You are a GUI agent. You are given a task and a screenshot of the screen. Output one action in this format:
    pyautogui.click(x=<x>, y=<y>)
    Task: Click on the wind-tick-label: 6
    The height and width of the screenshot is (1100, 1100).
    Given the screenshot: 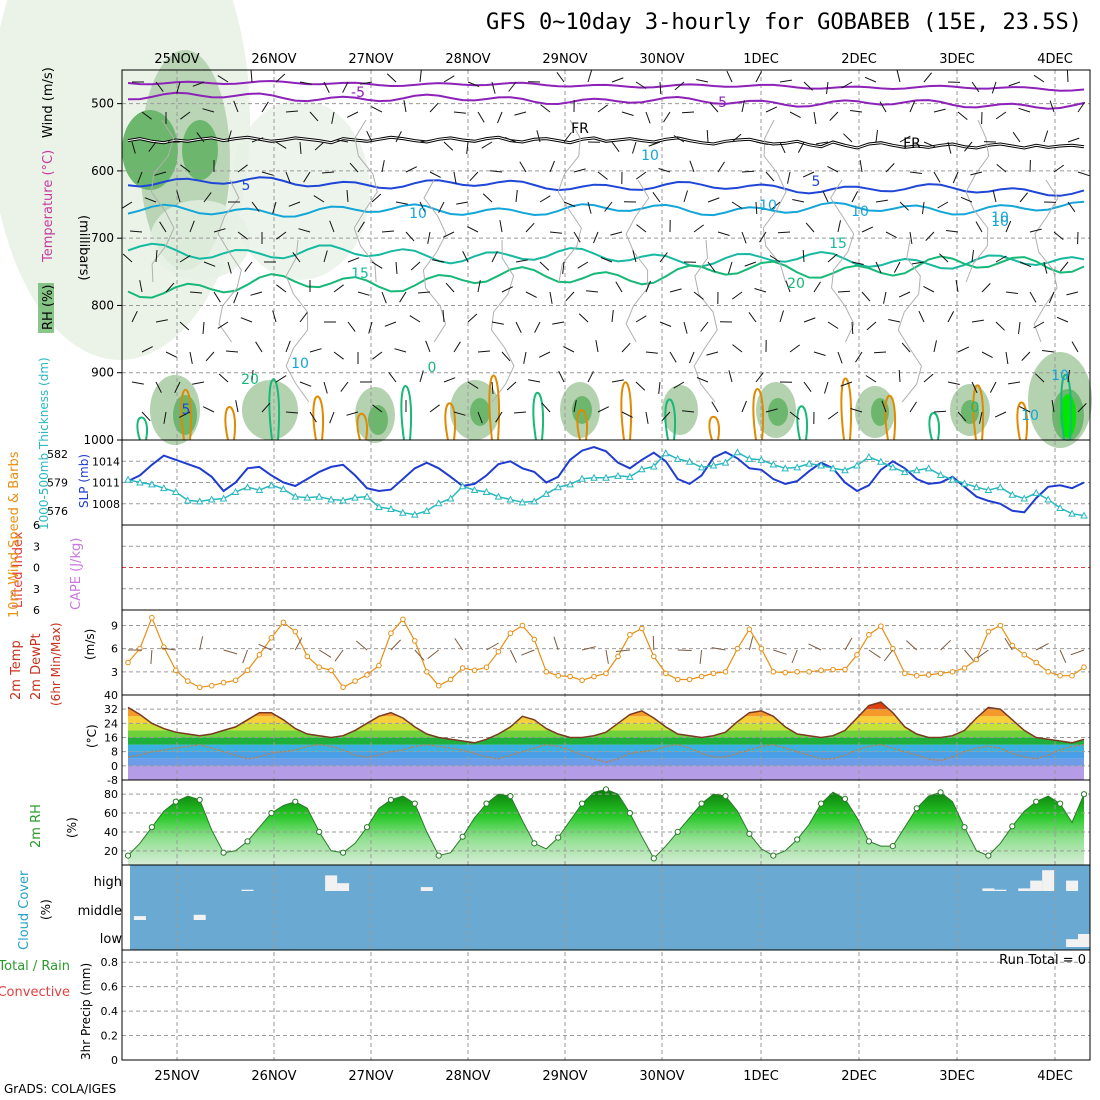 What is the action you would take?
    pyautogui.click(x=114, y=649)
    